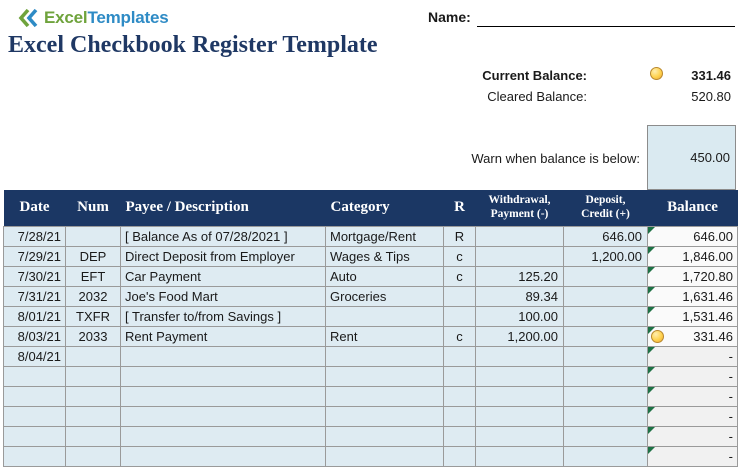  What do you see at coordinates (384, 236) in the screenshot?
I see `cell-category: Mortgage/Rent` at bounding box center [384, 236].